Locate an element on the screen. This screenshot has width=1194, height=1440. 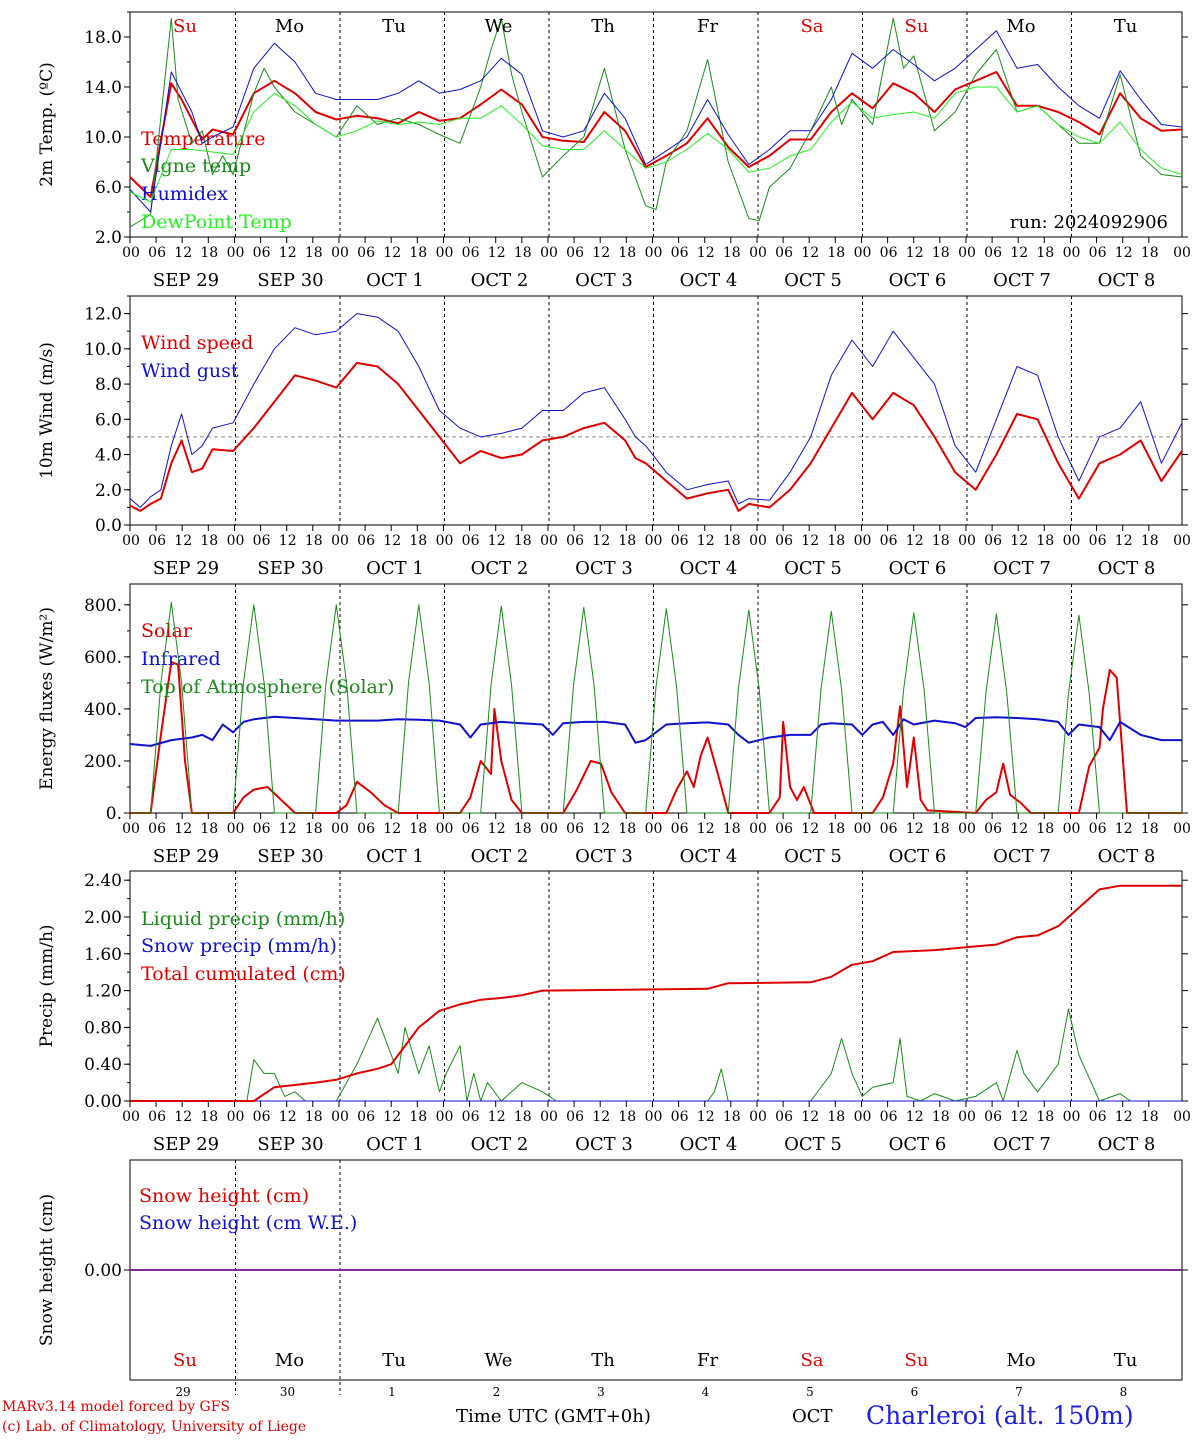
plot-frame is located at coordinates (656, 986).